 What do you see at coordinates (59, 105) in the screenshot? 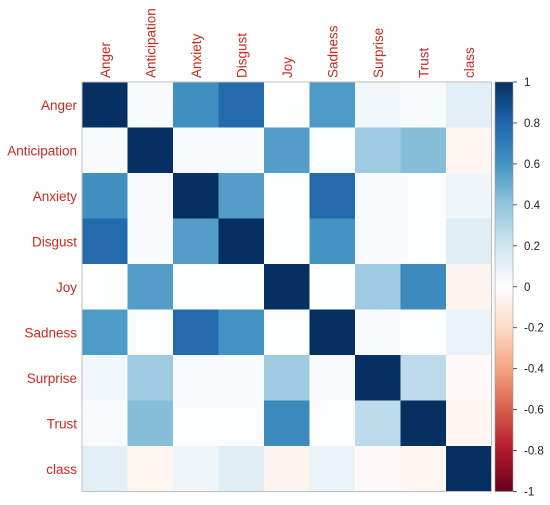
I see `row-label-anger: Anger` at bounding box center [59, 105].